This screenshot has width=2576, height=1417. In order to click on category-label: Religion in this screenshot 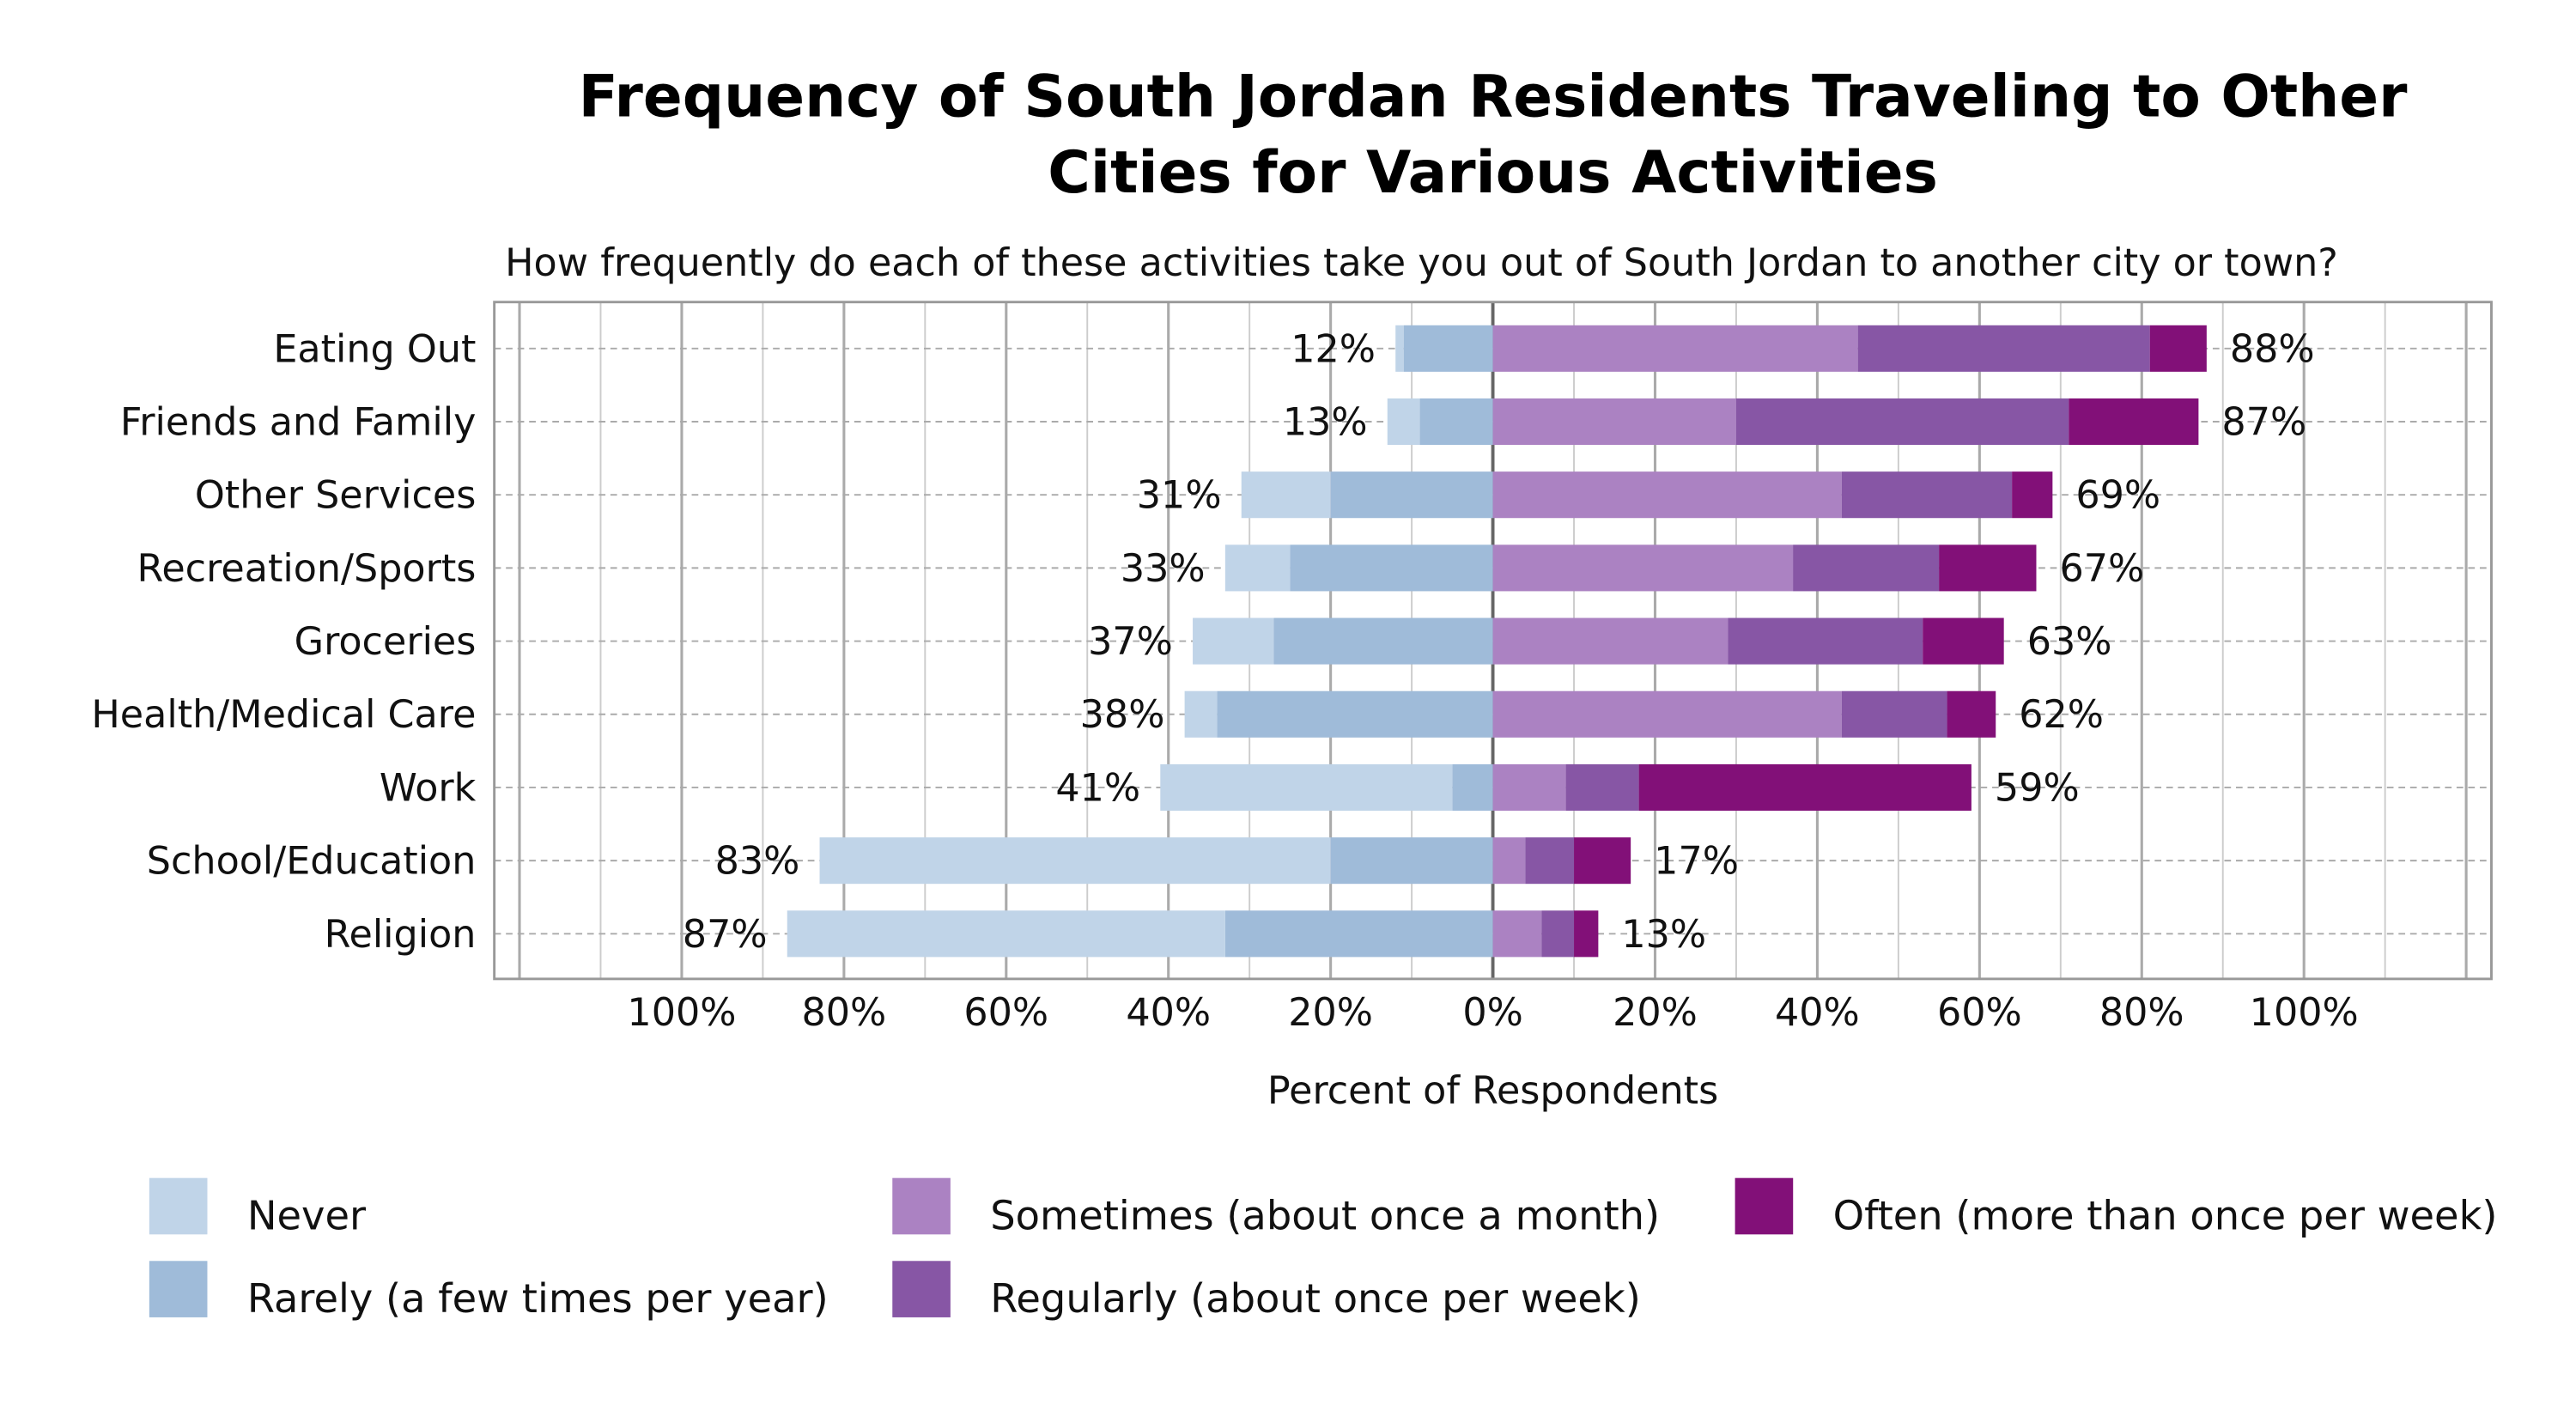, I will do `click(401, 935)`.